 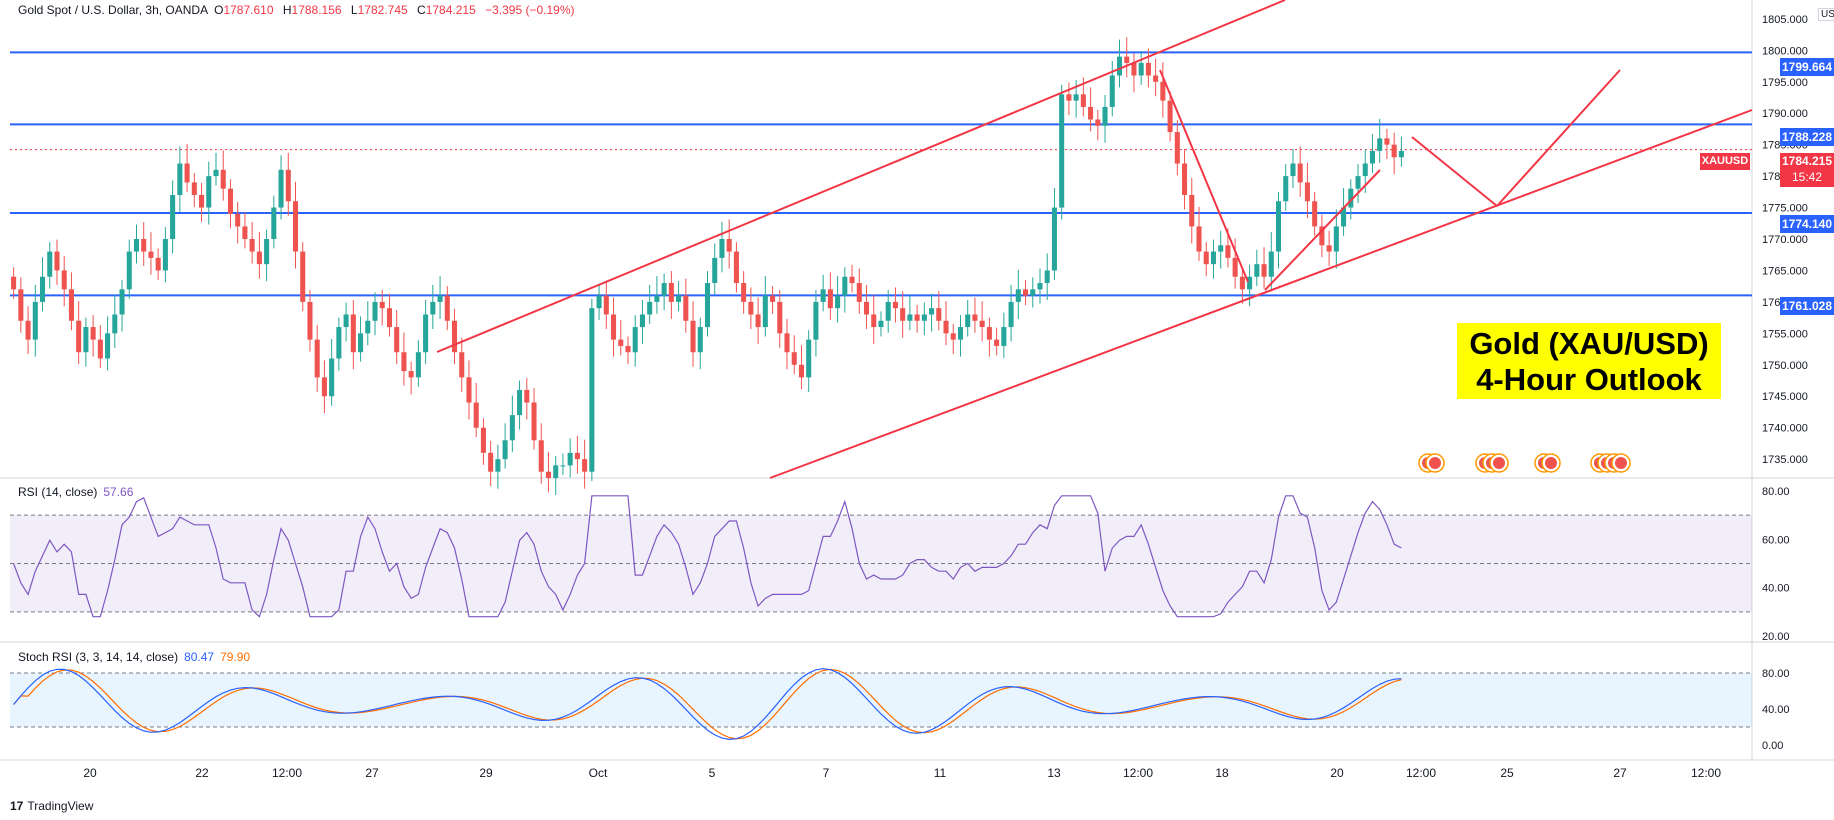 What do you see at coordinates (1785, 83) in the screenshot?
I see `price-tick-label: 1795.000` at bounding box center [1785, 83].